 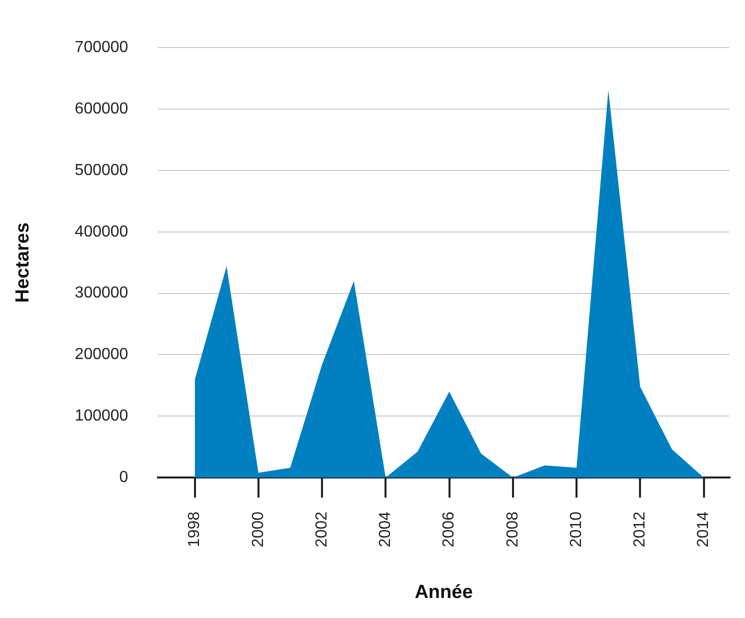 What do you see at coordinates (385, 530) in the screenshot?
I see `x-tick-label: 2004` at bounding box center [385, 530].